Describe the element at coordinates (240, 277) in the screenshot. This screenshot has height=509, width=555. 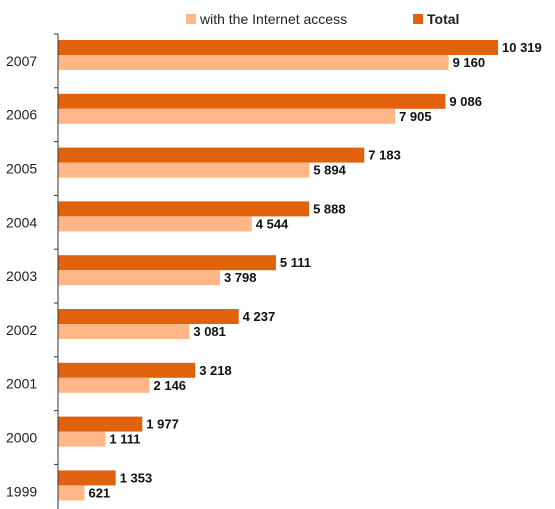
I see `data-label-internet-2003: 3 798` at that location.